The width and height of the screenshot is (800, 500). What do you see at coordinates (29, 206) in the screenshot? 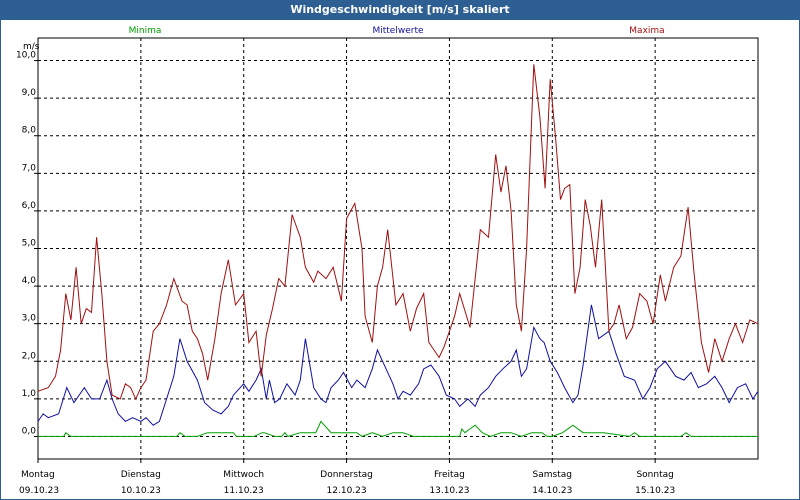
I see `y-tick-label: 6,0` at bounding box center [29, 206].